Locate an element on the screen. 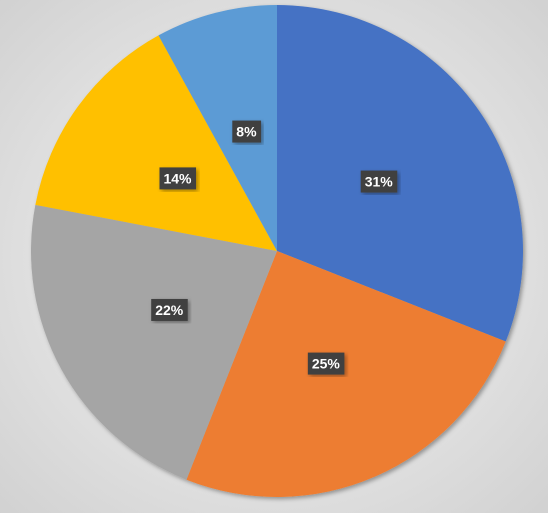 This screenshot has height=513, width=548. data-label: 22% is located at coordinates (169, 310).